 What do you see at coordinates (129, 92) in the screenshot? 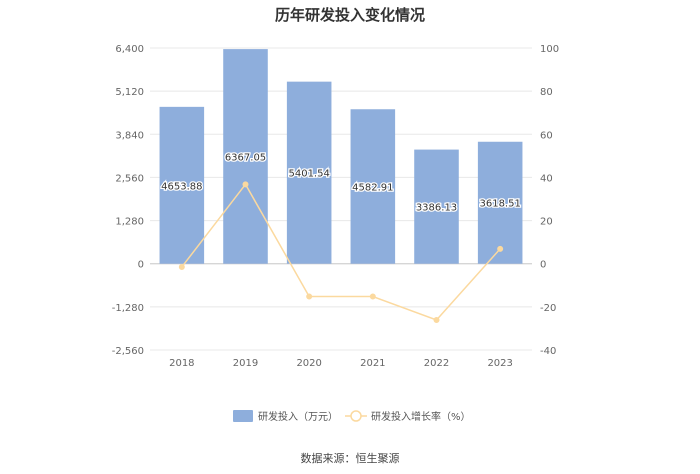
I see `y-left-tick-label: 5,120` at bounding box center [129, 92].